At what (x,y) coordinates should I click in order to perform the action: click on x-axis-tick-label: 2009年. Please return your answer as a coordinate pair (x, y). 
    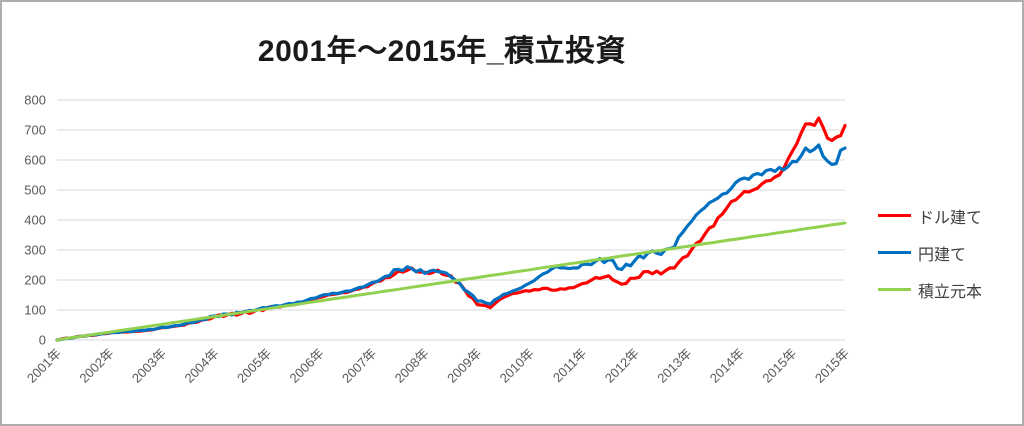
    Looking at the image, I should click on (464, 366).